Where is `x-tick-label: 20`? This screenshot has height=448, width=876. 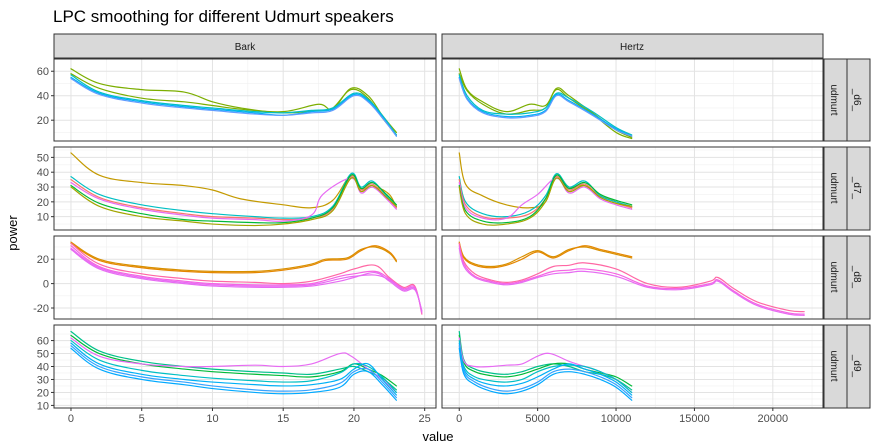
x-tick-label: 20 is located at coordinates (354, 419).